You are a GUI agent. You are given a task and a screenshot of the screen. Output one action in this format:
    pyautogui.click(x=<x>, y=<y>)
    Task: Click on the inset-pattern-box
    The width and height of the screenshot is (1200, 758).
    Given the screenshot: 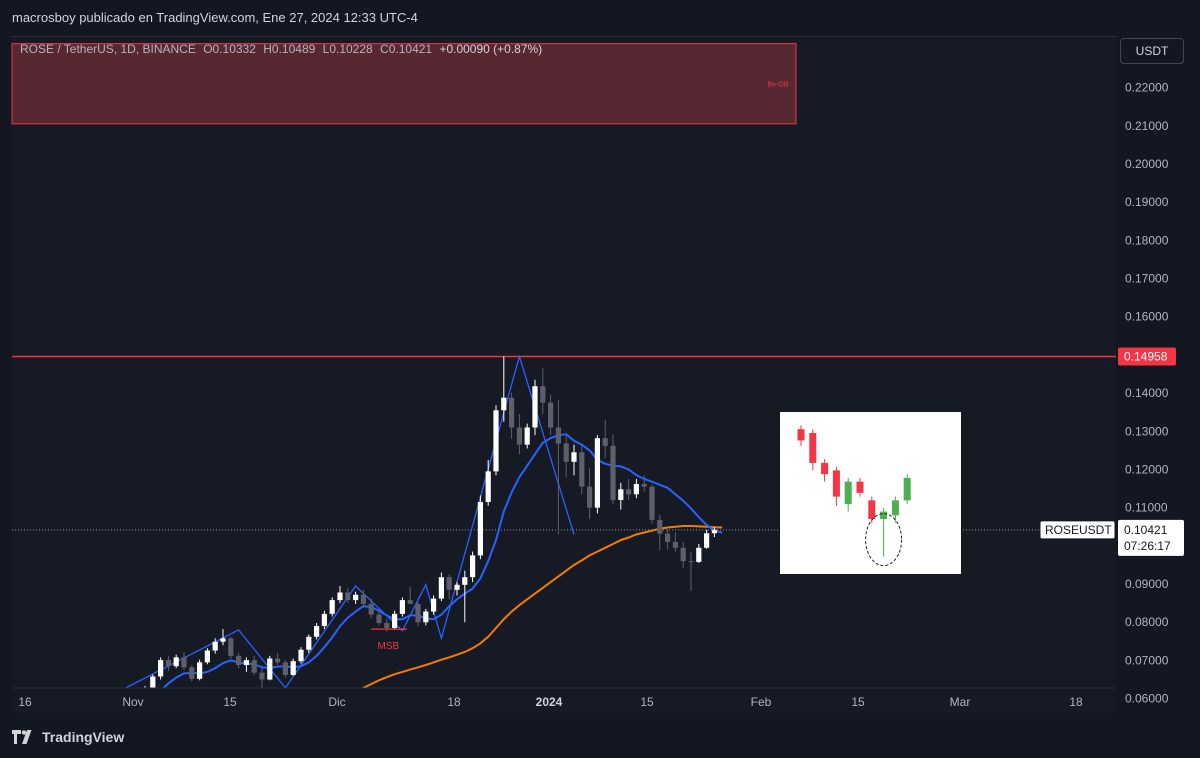 What is the action you would take?
    pyautogui.click(x=870, y=493)
    